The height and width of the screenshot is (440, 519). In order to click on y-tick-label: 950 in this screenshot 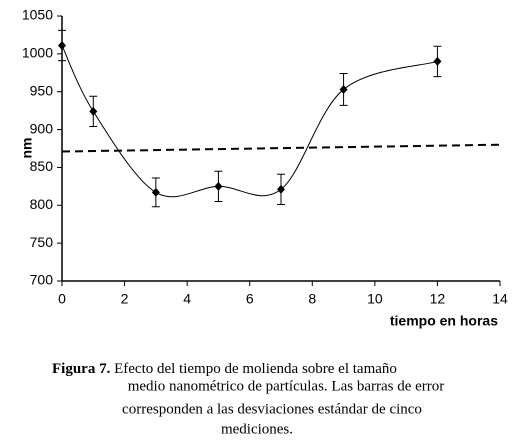, I will do `click(42, 90)`.